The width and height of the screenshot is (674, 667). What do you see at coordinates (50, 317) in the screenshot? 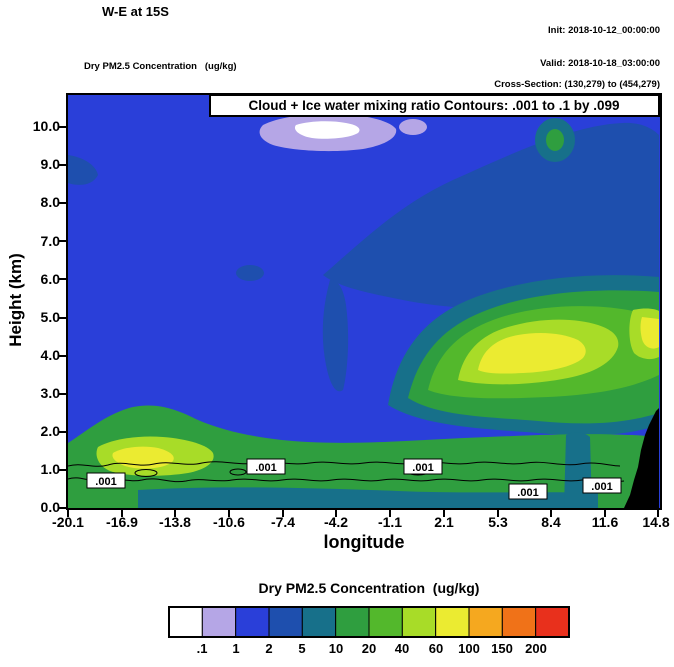
I see `y-tick-label: 5.0` at bounding box center [50, 317].